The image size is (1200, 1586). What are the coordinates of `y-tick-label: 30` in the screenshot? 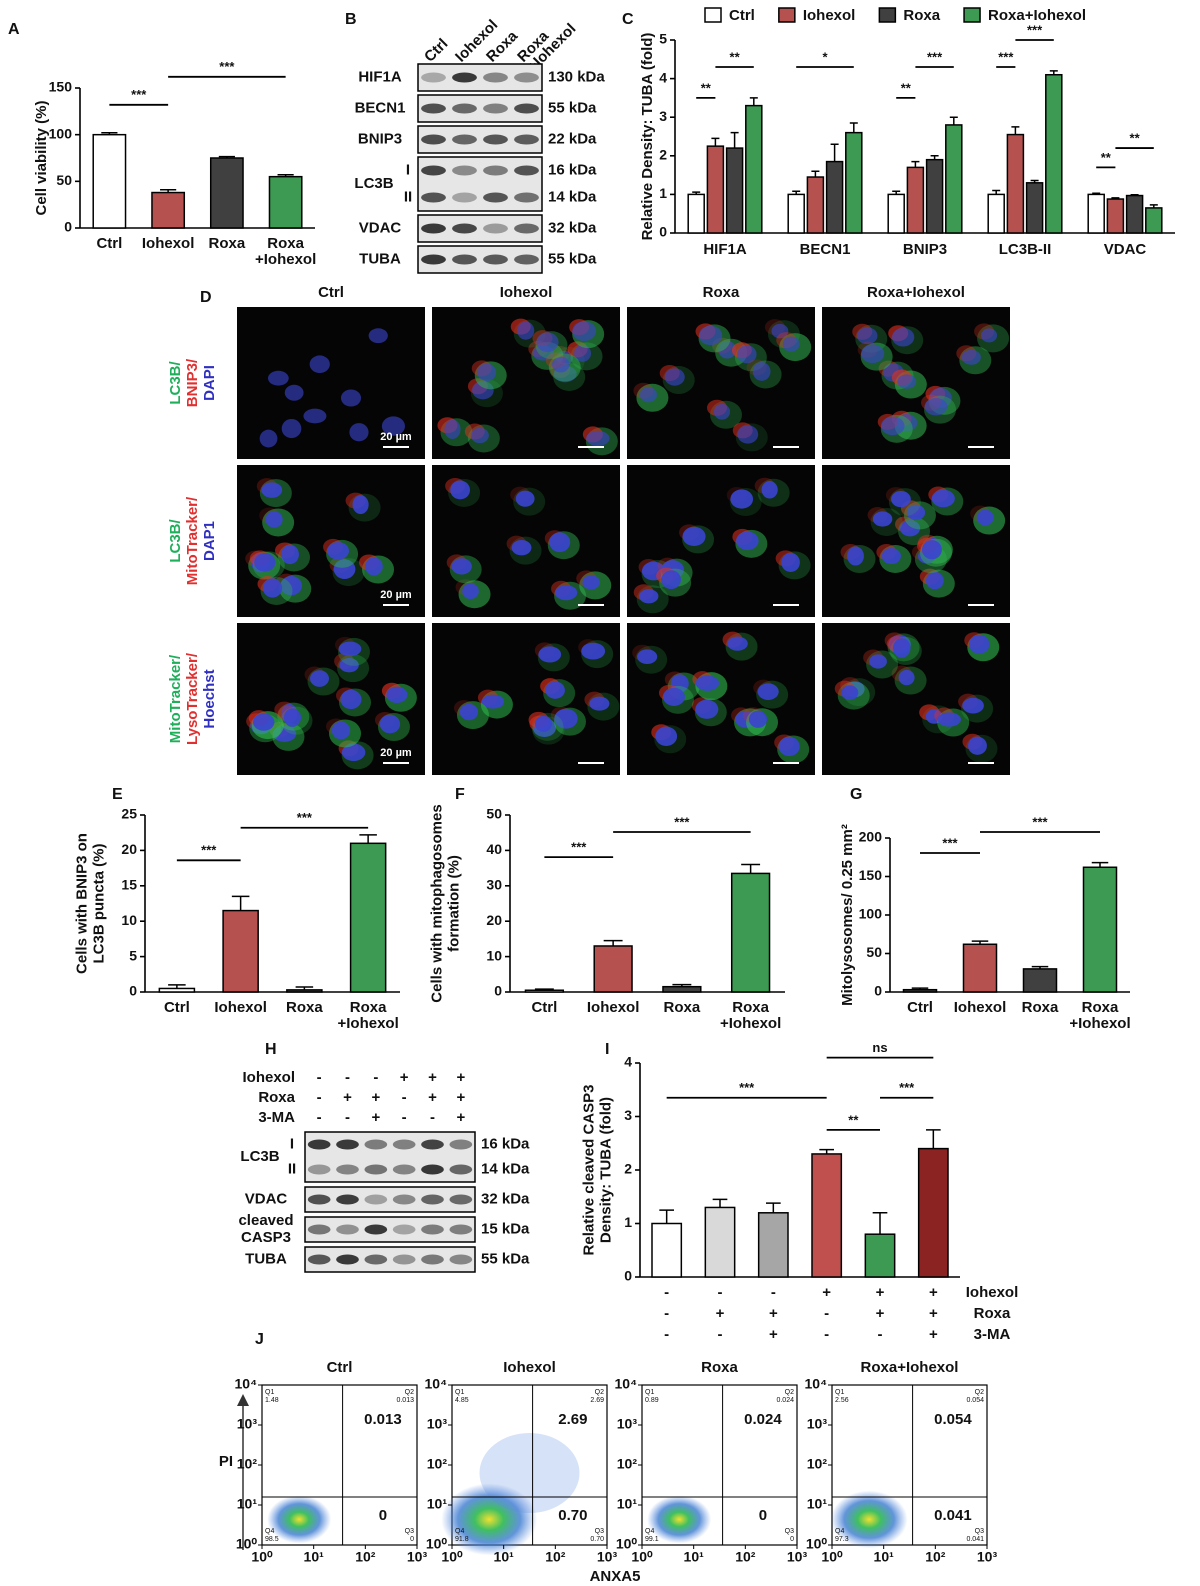 It's located at (494, 885).